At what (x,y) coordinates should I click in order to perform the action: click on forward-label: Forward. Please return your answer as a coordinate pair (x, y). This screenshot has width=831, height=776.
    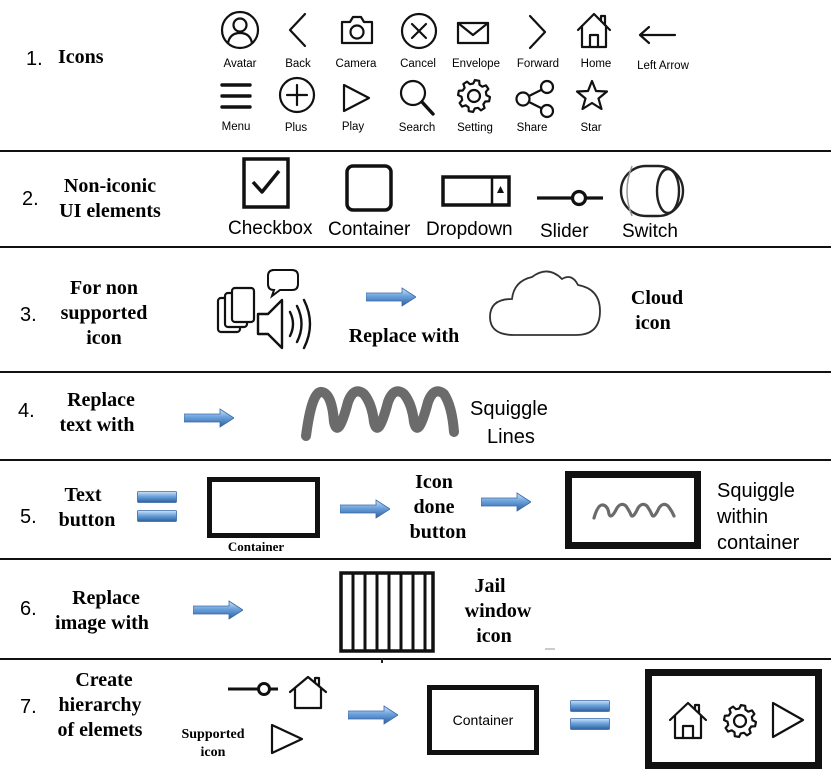
    Looking at the image, I should click on (538, 64).